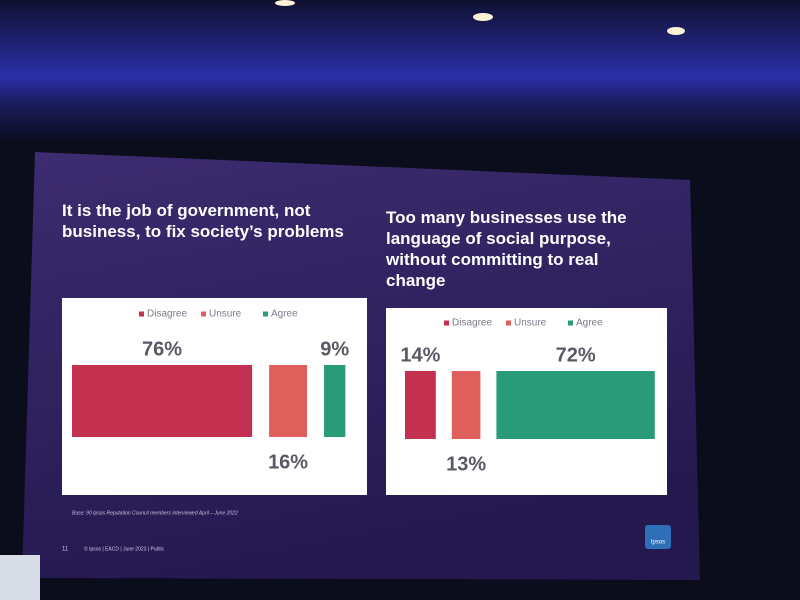 This screenshot has height=600, width=800. What do you see at coordinates (124, 548) in the screenshot?
I see `footer: © Ipsos | EACD | June 2023 | Public` at bounding box center [124, 548].